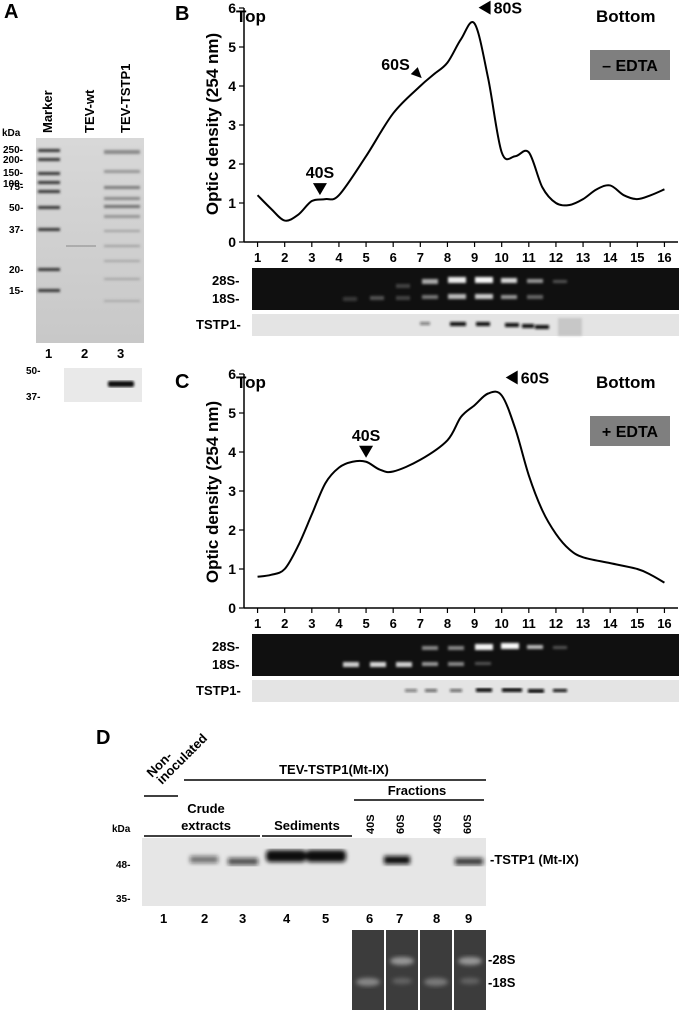 This screenshot has height=1012, width=680. I want to click on svg-text: 7, so click(399, 918).